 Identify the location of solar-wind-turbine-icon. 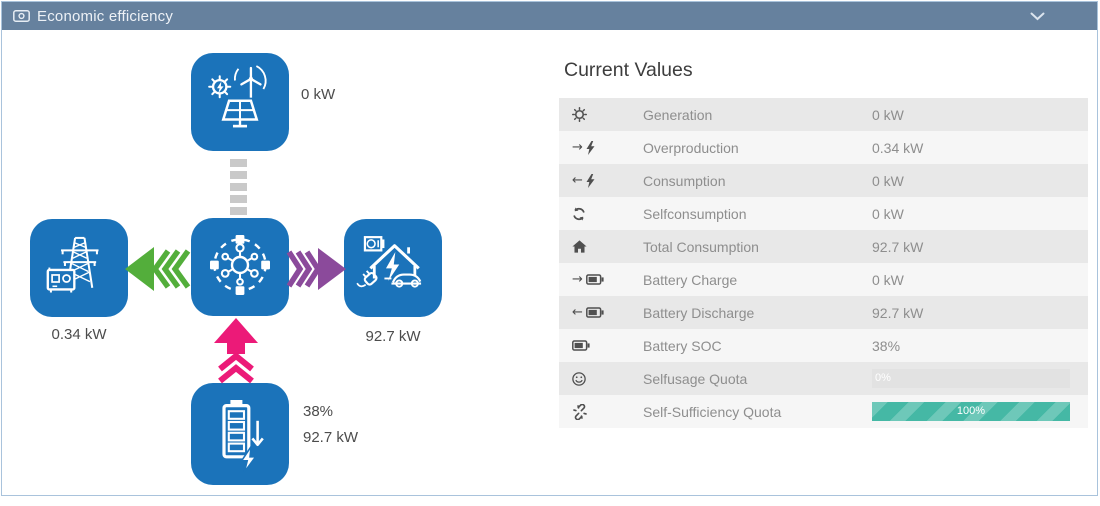
(240, 102).